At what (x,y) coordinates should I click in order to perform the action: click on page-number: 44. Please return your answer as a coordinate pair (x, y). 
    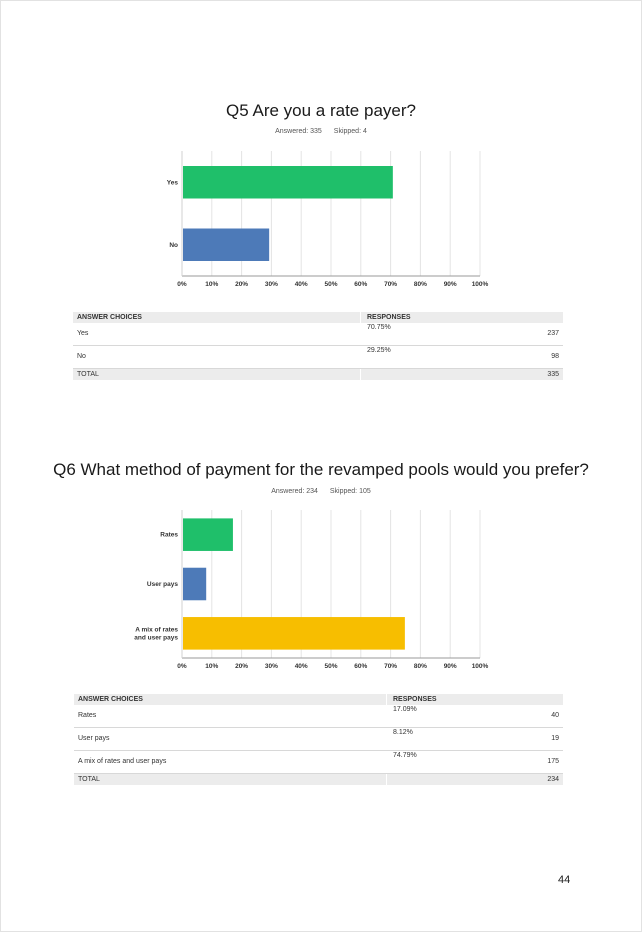
    Looking at the image, I should click on (564, 880).